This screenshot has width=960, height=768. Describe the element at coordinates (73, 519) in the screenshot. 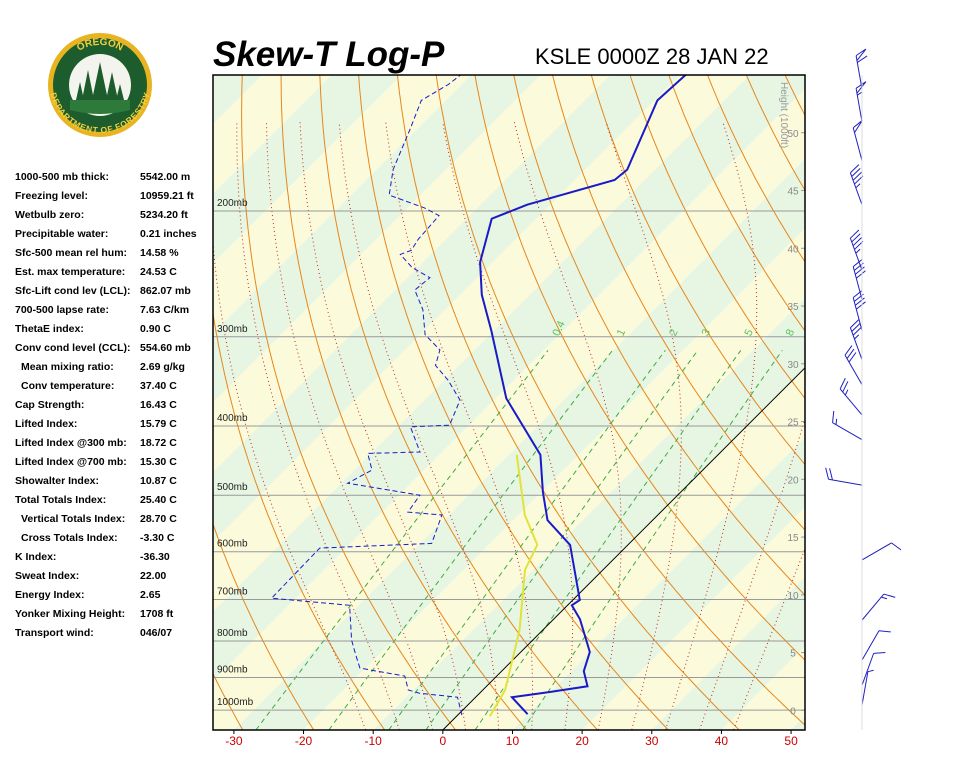

I see `stat-label: Vertical Totals Index:` at that location.